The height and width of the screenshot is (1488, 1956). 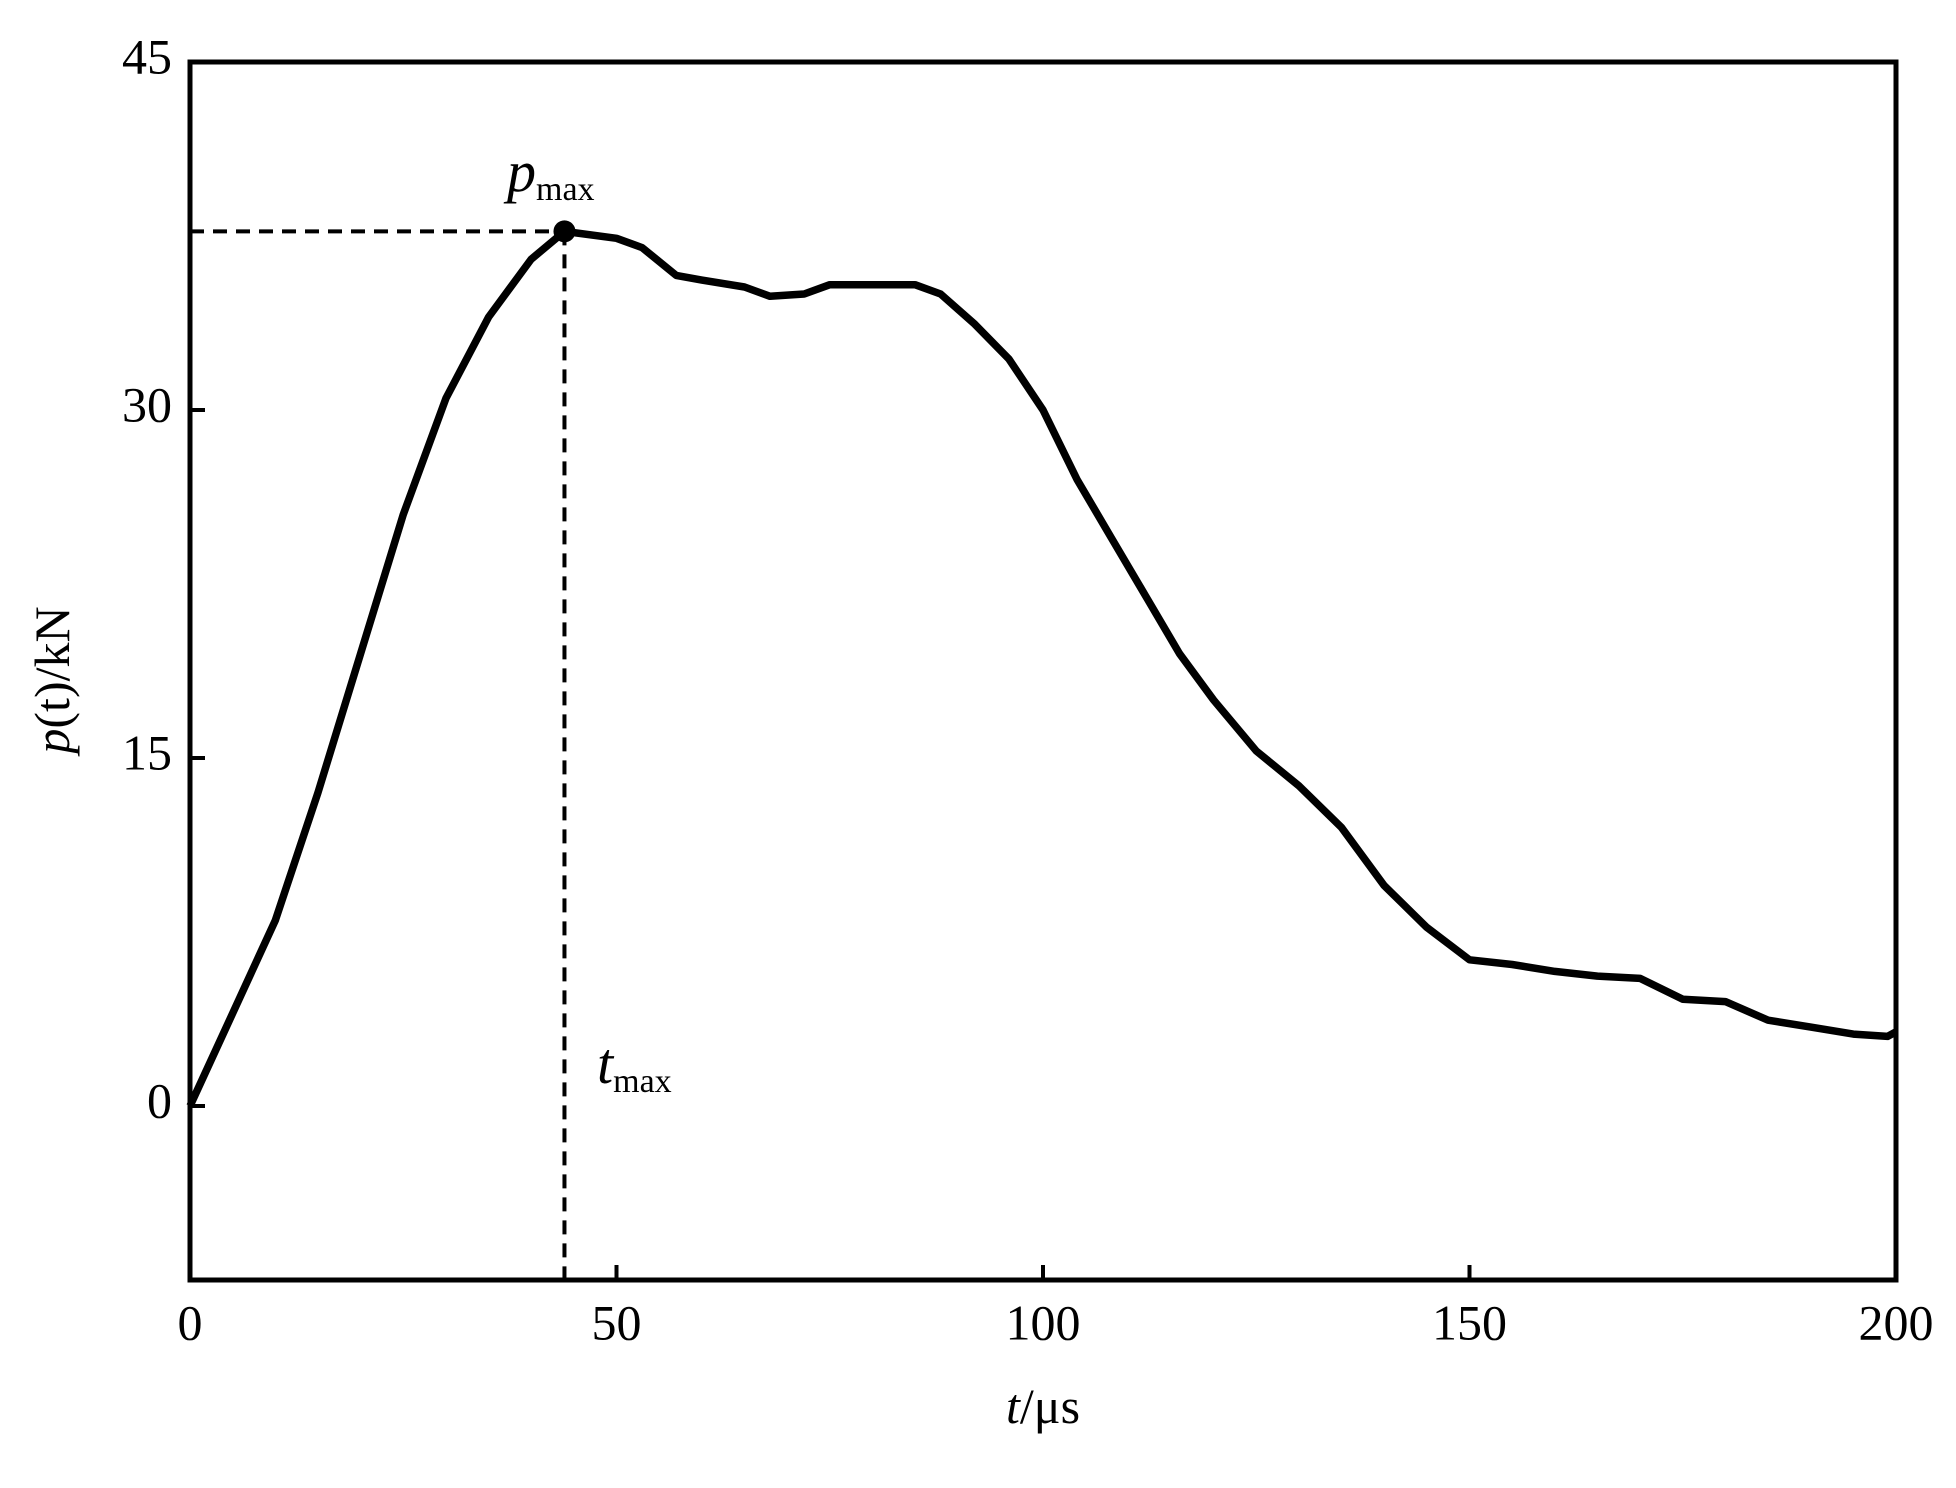 I want to click on y-tick-label: 15, so click(x=147, y=752).